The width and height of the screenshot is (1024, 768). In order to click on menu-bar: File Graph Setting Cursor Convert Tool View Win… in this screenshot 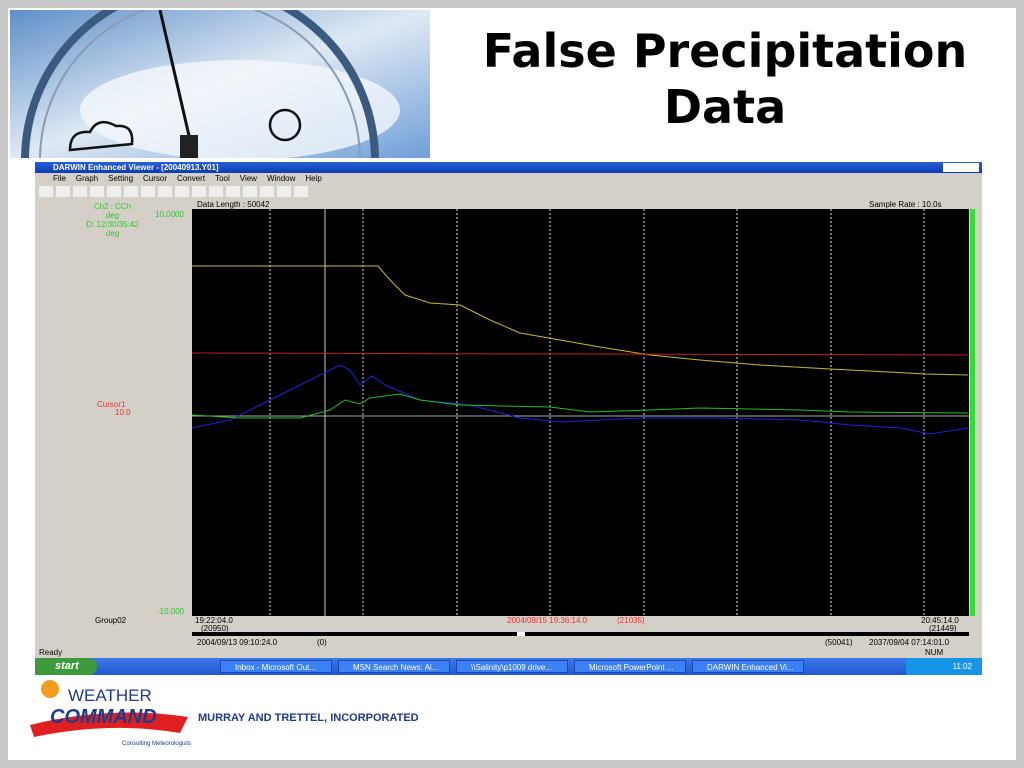, I will do `click(187, 178)`.